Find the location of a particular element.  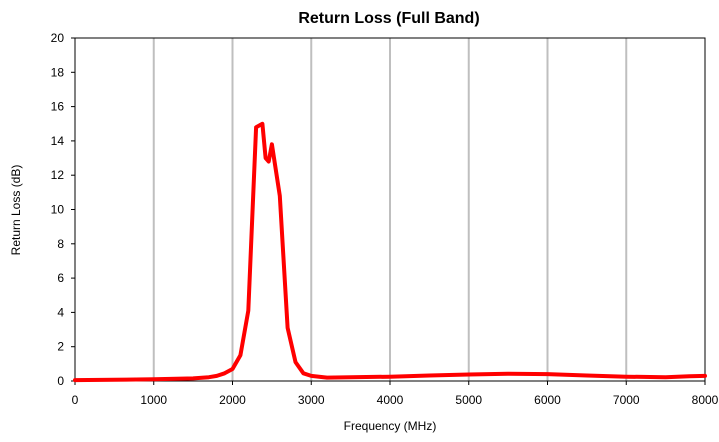

x-tick-label: 1000 is located at coordinates (153, 400).